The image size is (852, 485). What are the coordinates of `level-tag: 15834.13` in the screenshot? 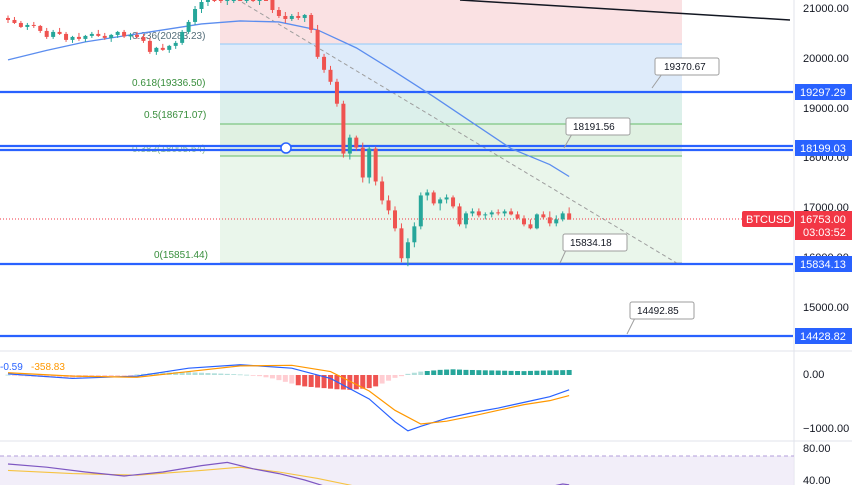 It's located at (823, 265).